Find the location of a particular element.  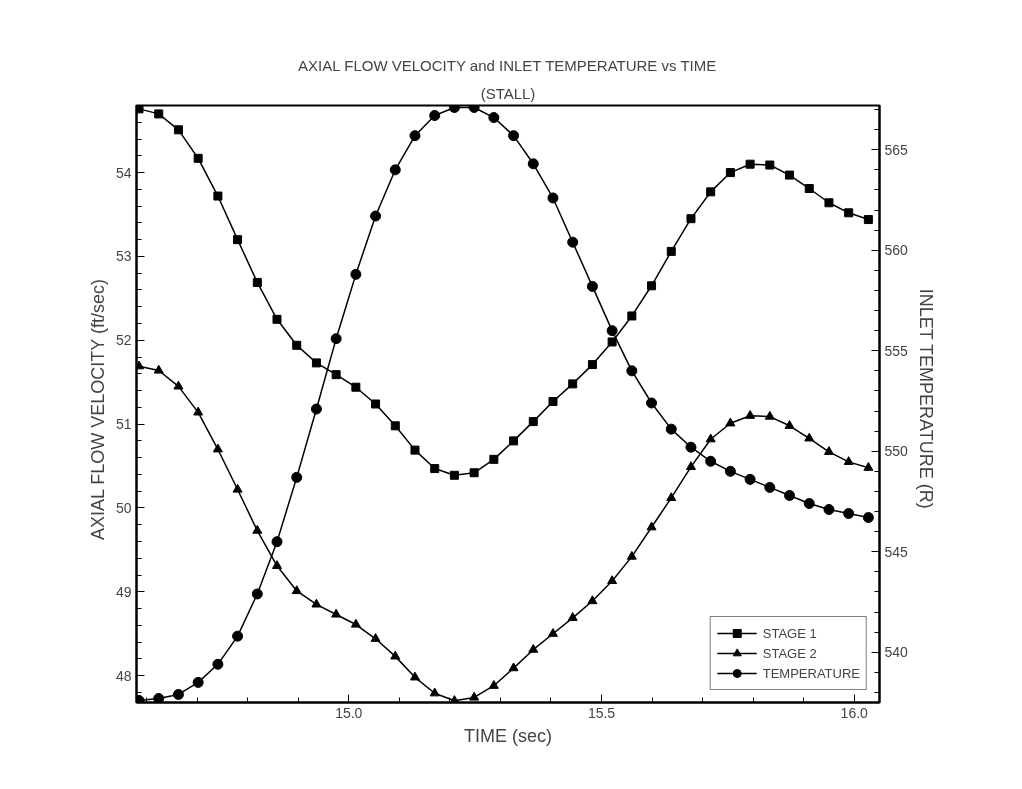

y2-tick-label: 540 is located at coordinates (896, 652).